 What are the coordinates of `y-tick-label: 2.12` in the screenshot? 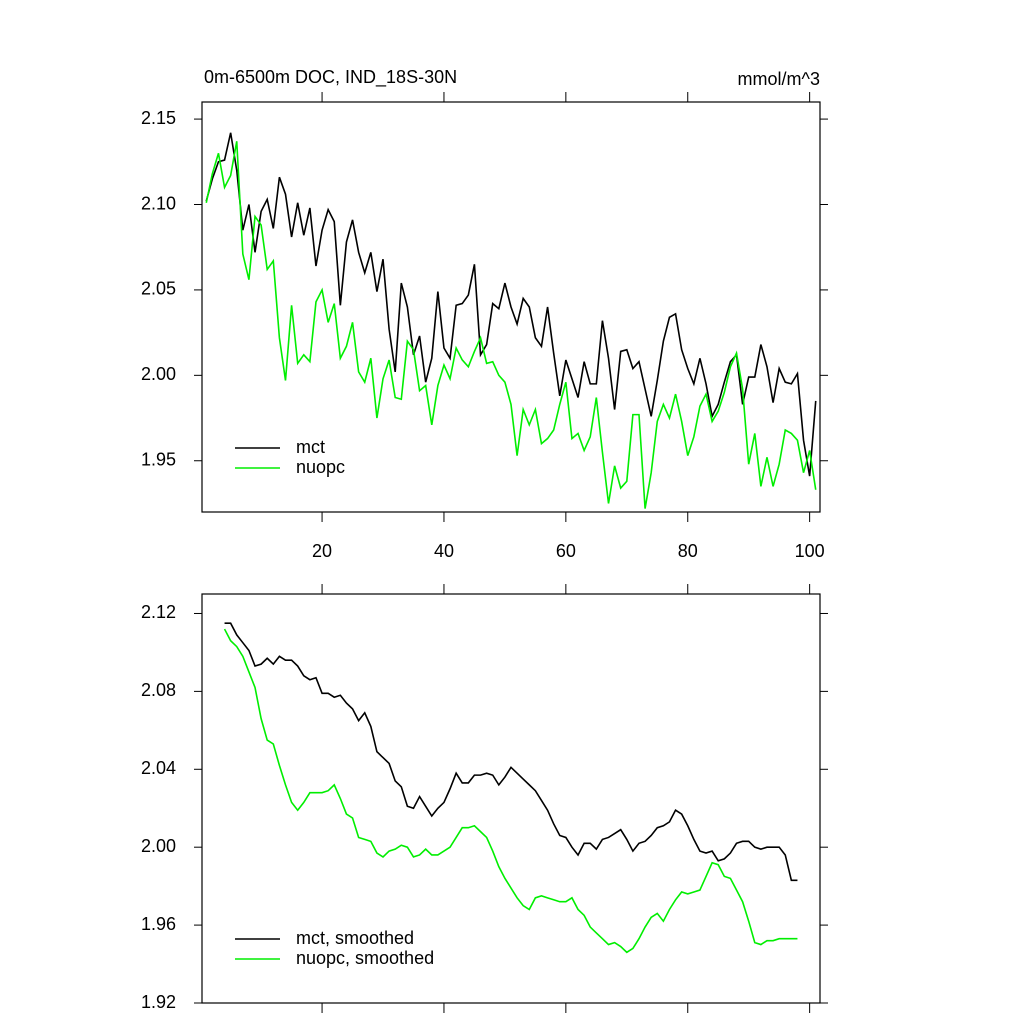 It's located at (158, 612).